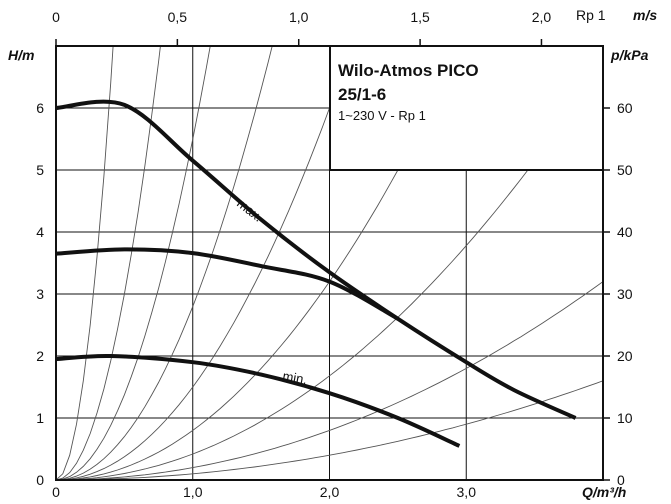 This screenshot has width=671, height=504. What do you see at coordinates (625, 418) in the screenshot?
I see `right-tick-label: 10` at bounding box center [625, 418].